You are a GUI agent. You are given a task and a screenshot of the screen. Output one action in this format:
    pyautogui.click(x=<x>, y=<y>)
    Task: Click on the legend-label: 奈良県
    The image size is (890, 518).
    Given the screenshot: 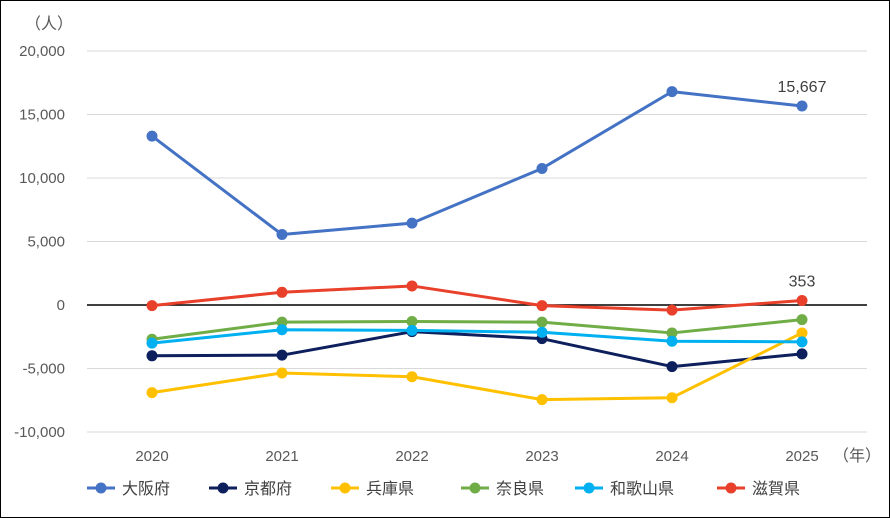 What is the action you would take?
    pyautogui.click(x=520, y=488)
    